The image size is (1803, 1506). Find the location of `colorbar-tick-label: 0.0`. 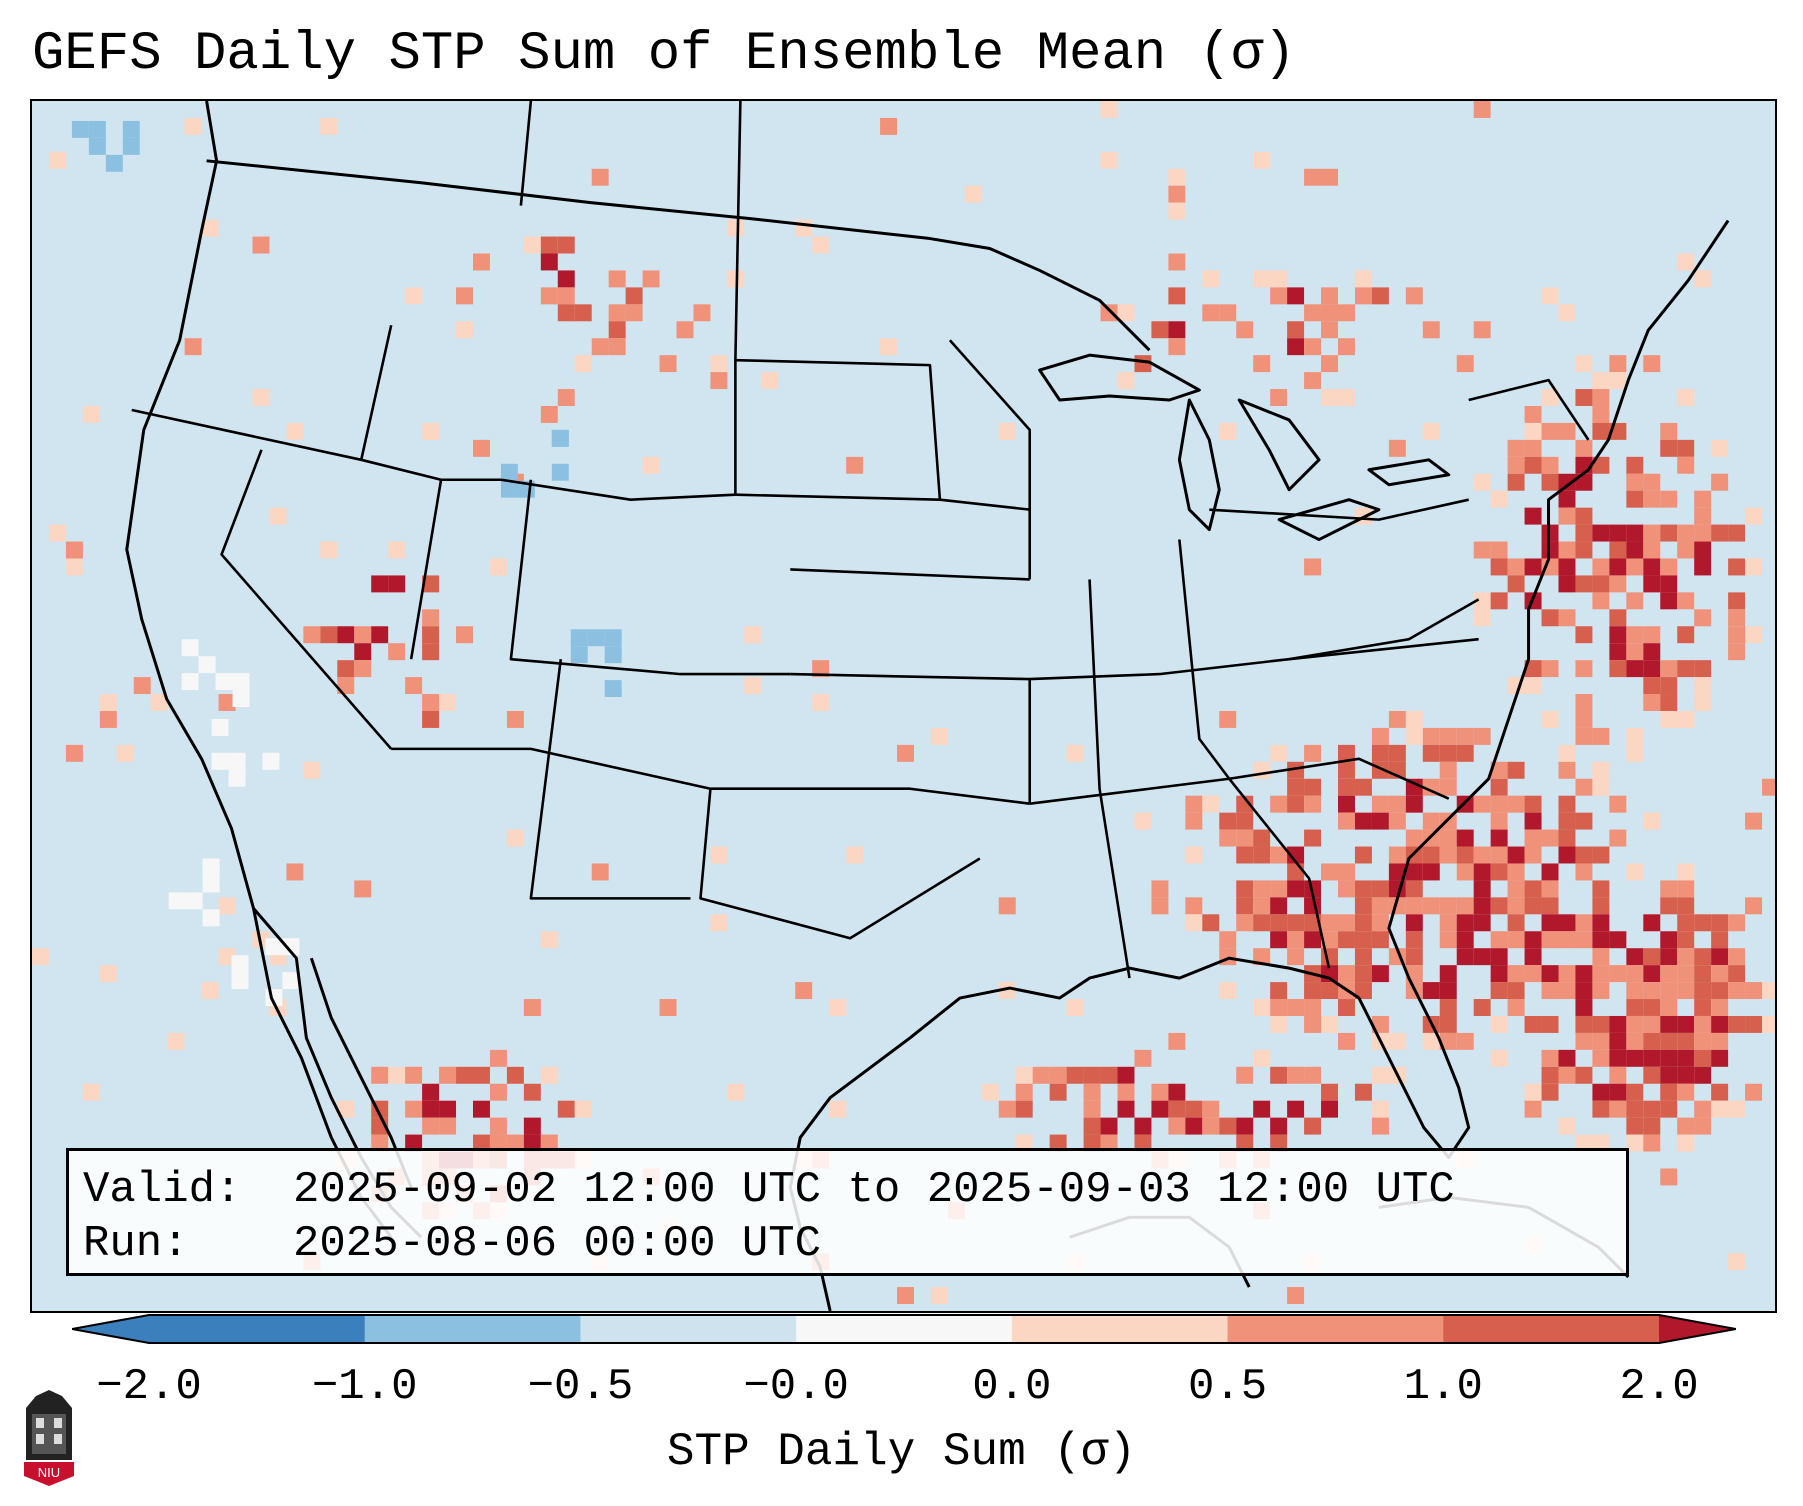

colorbar-tick-label: 0.0 is located at coordinates (1012, 1387).